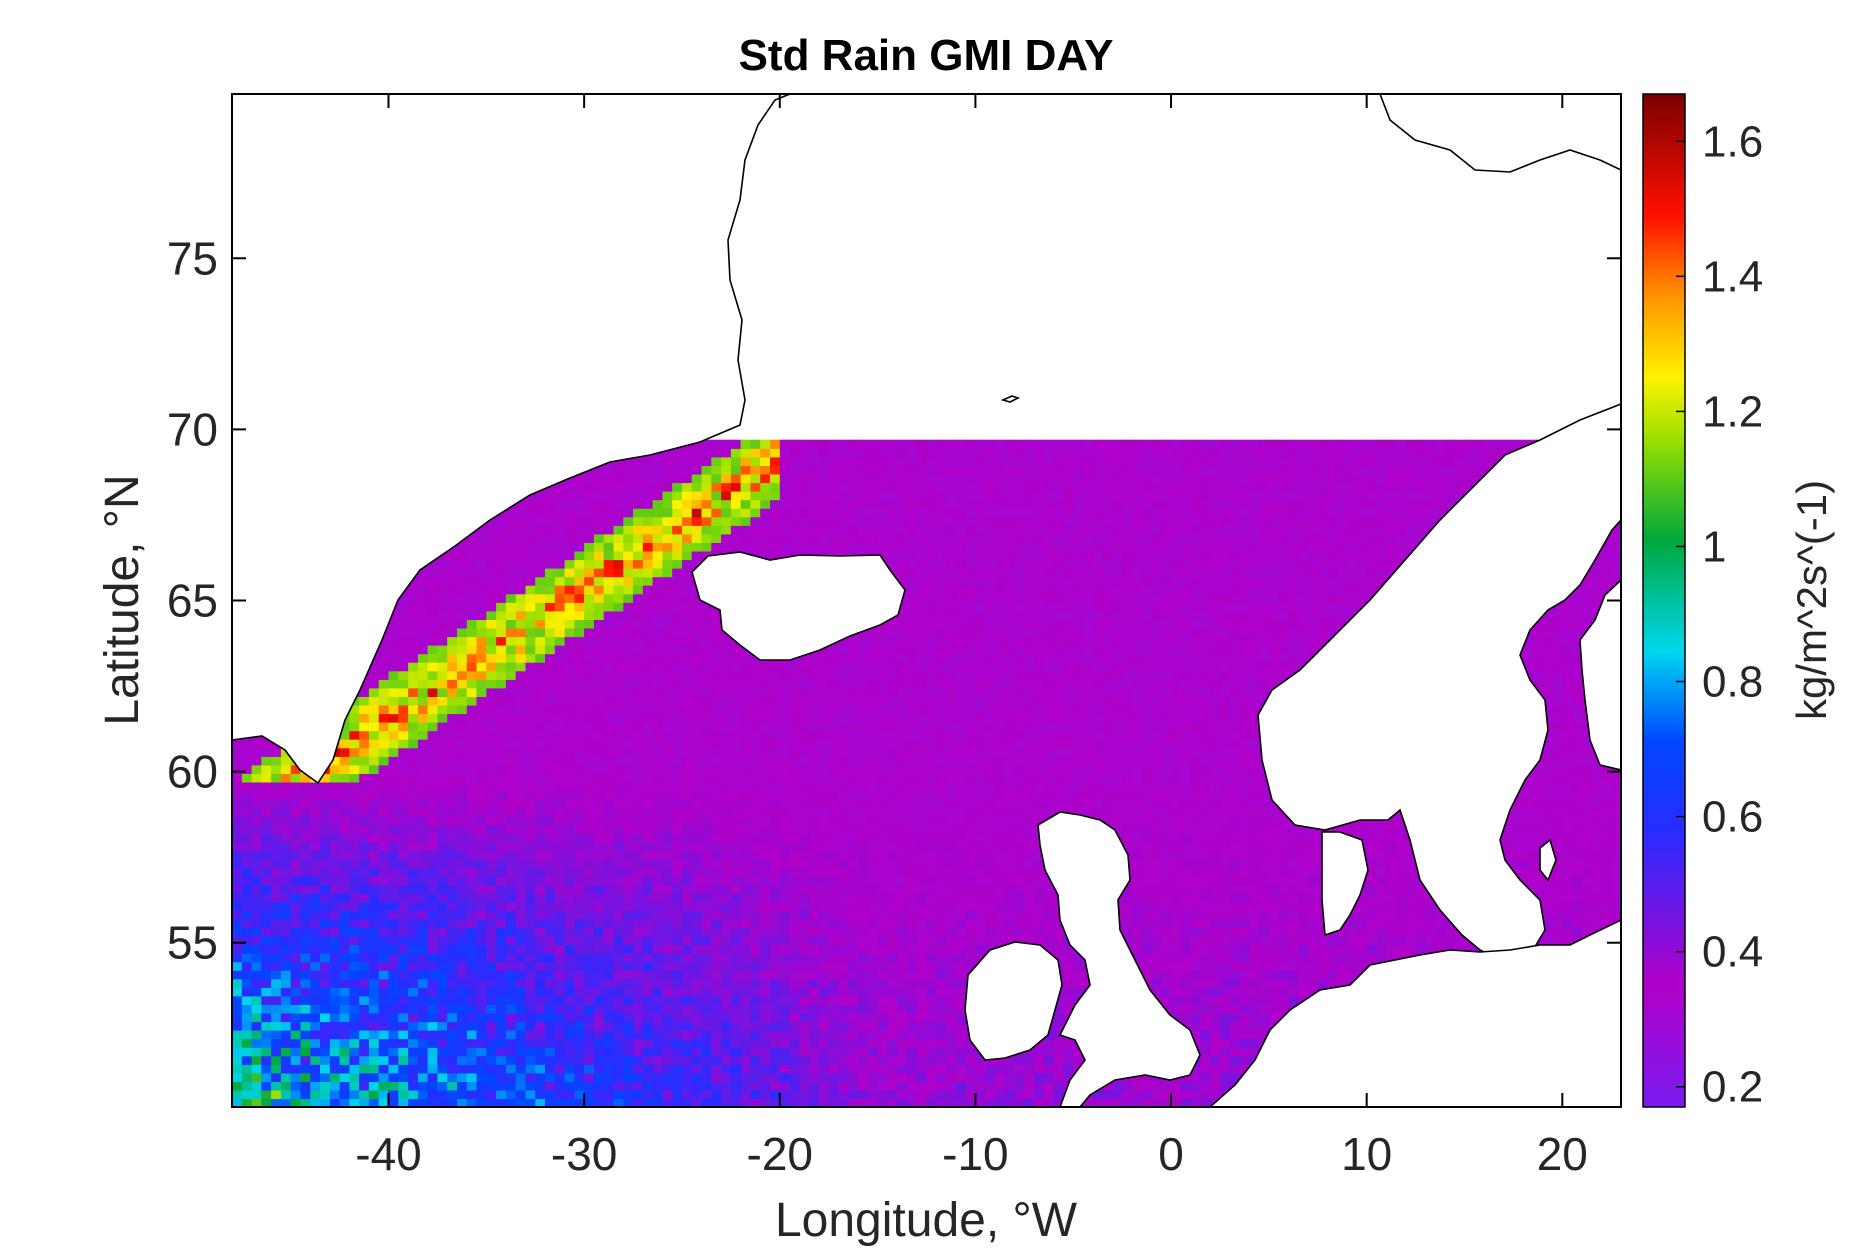 This screenshot has width=1875, height=1250. Describe the element at coordinates (584, 1154) in the screenshot. I see `x-tick-label: -30` at that location.